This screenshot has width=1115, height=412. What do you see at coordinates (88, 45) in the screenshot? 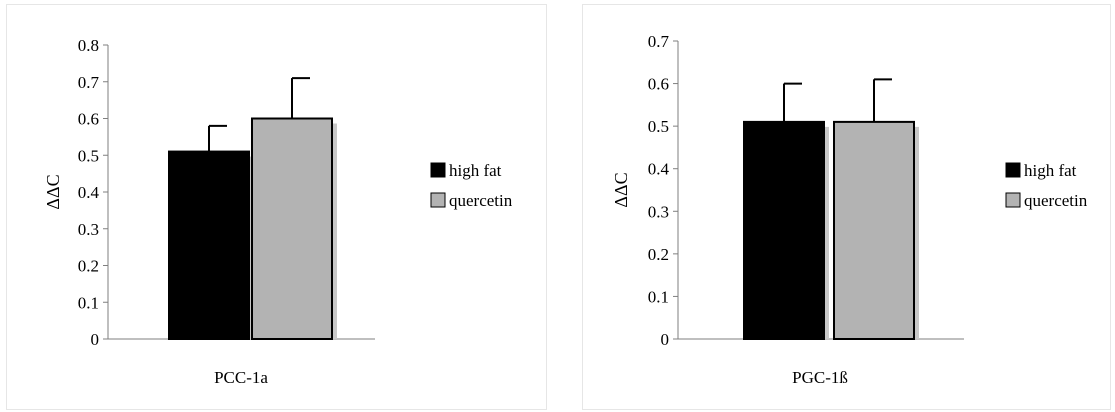
I see `y-tick-label: 0.8` at bounding box center [88, 45].